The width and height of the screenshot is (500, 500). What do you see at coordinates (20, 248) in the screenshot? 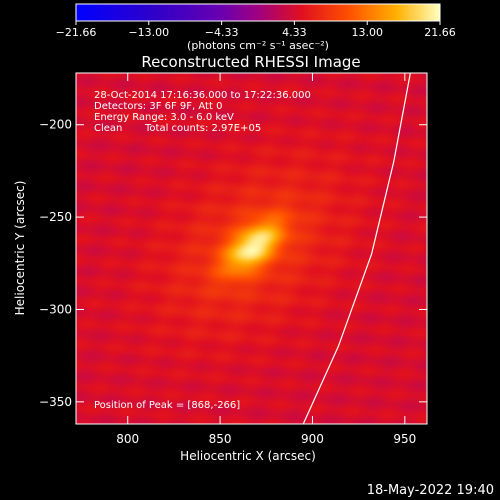
I see `y-axis-label: Heliocentric Y (arcsec)` at bounding box center [20, 248].